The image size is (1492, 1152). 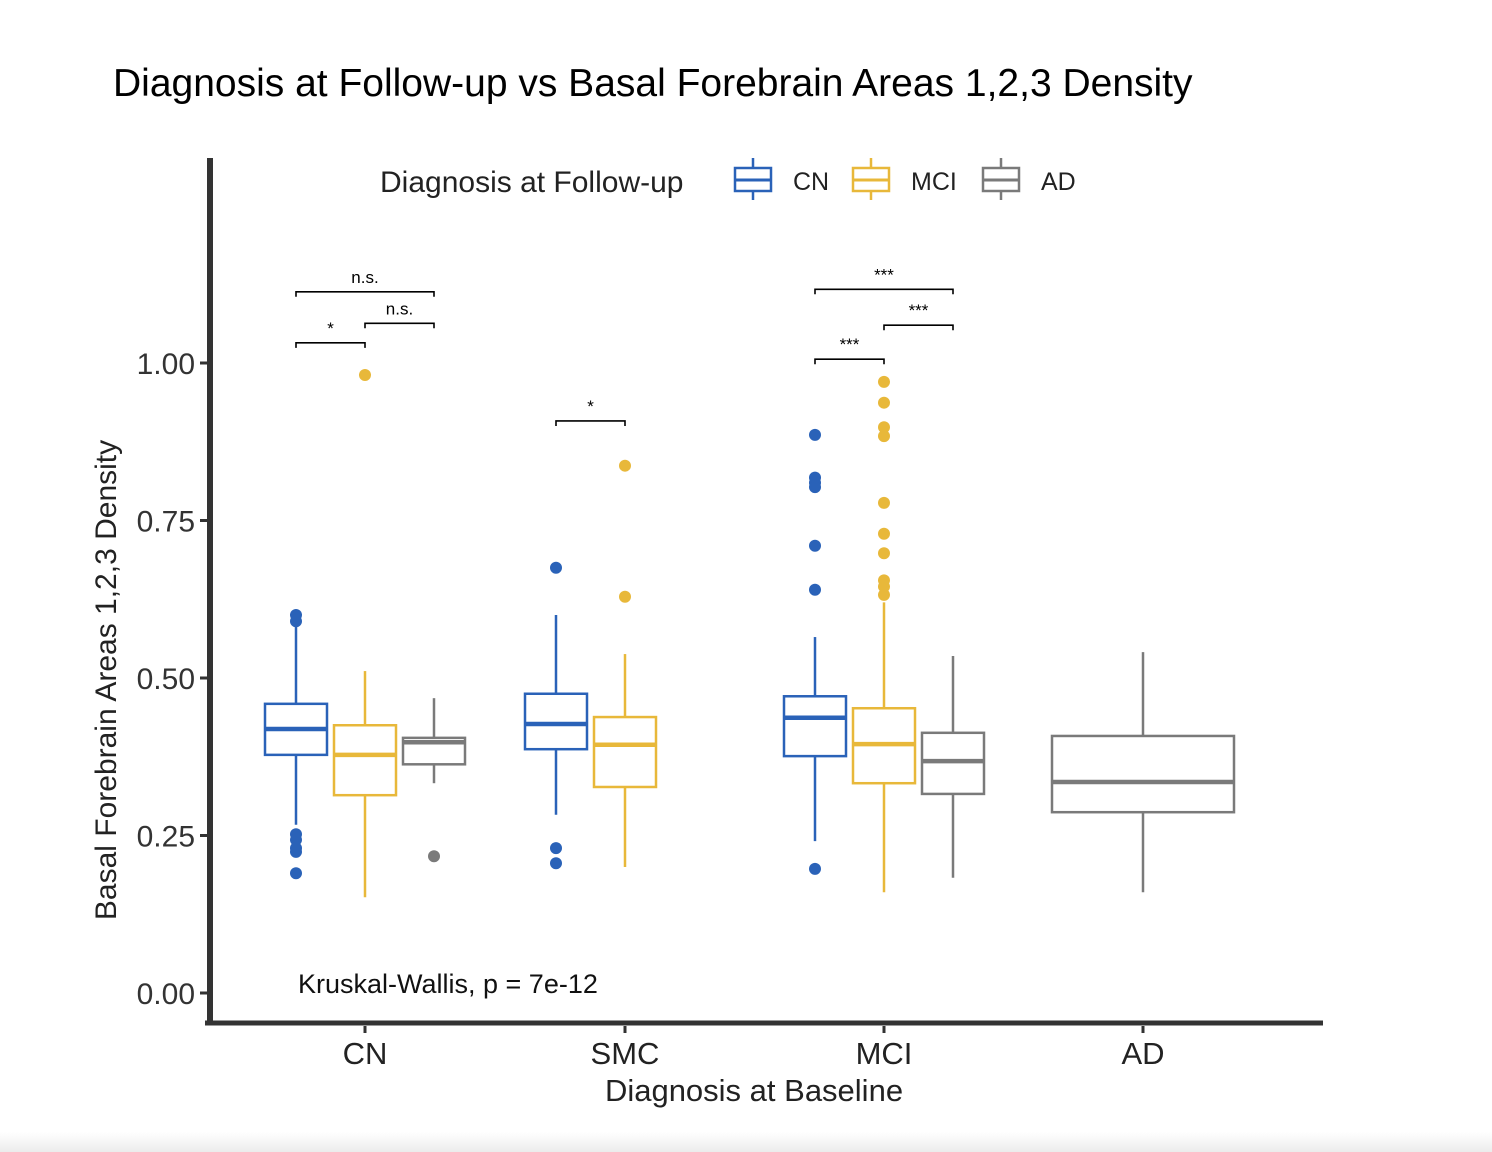 I want to click on y-tick-label: 0.50, so click(x=166, y=679).